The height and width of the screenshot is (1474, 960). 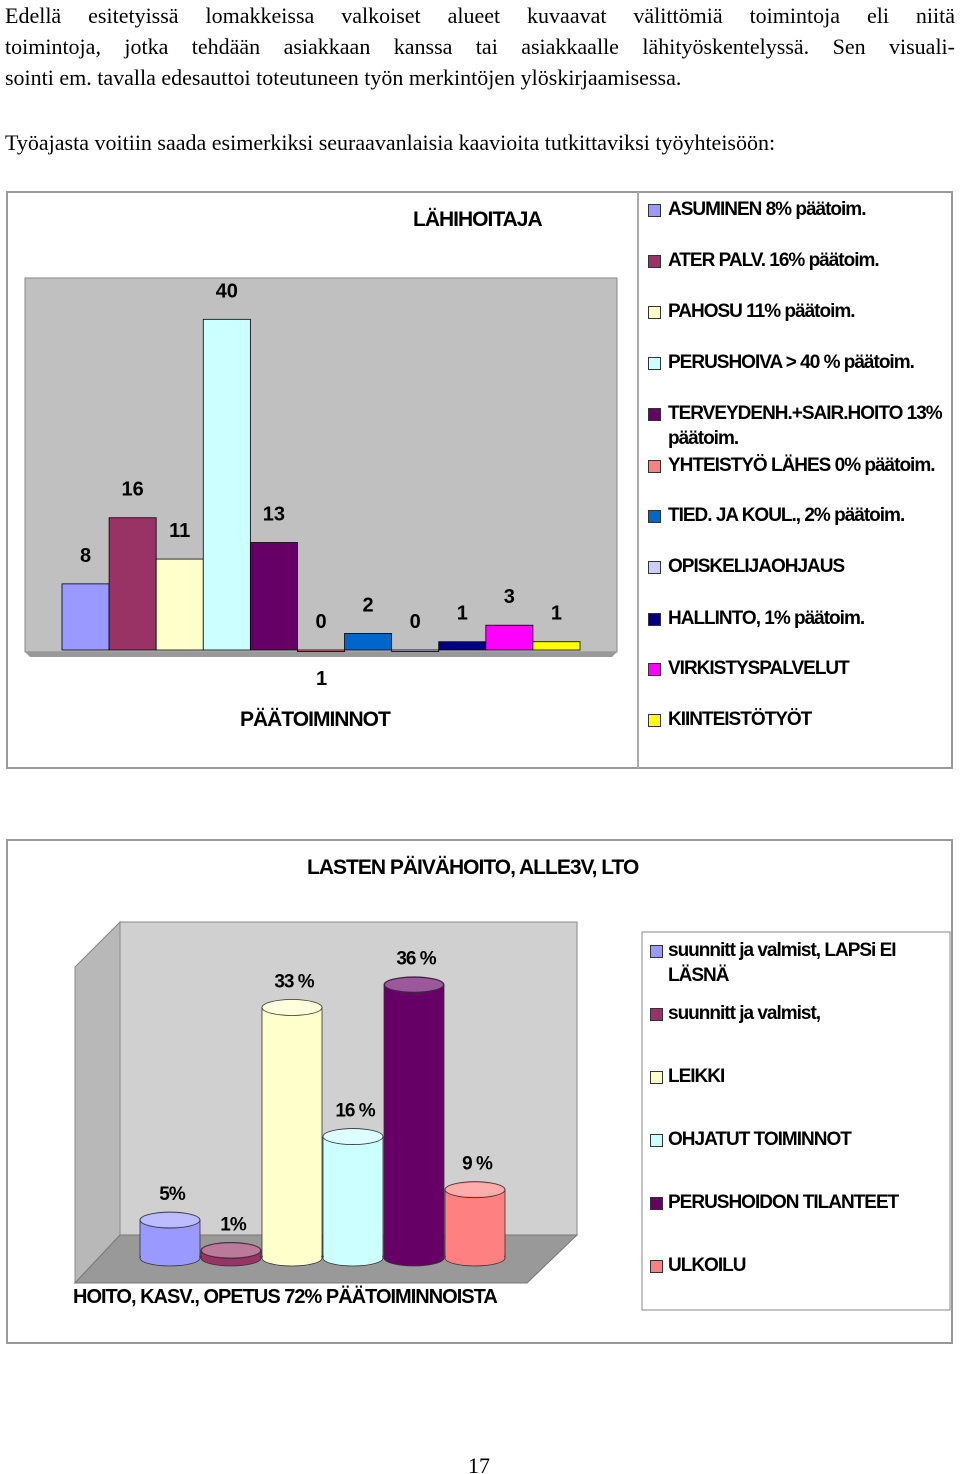 What do you see at coordinates (744, 1013) in the screenshot?
I see `legend-label: suunnitt ja valmist,` at bounding box center [744, 1013].